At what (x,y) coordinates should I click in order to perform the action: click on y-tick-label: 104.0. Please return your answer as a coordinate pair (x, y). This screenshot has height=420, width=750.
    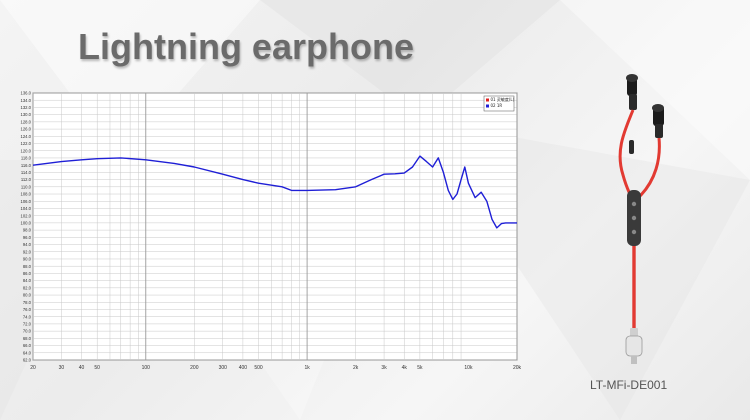
    Looking at the image, I should click on (26, 208).